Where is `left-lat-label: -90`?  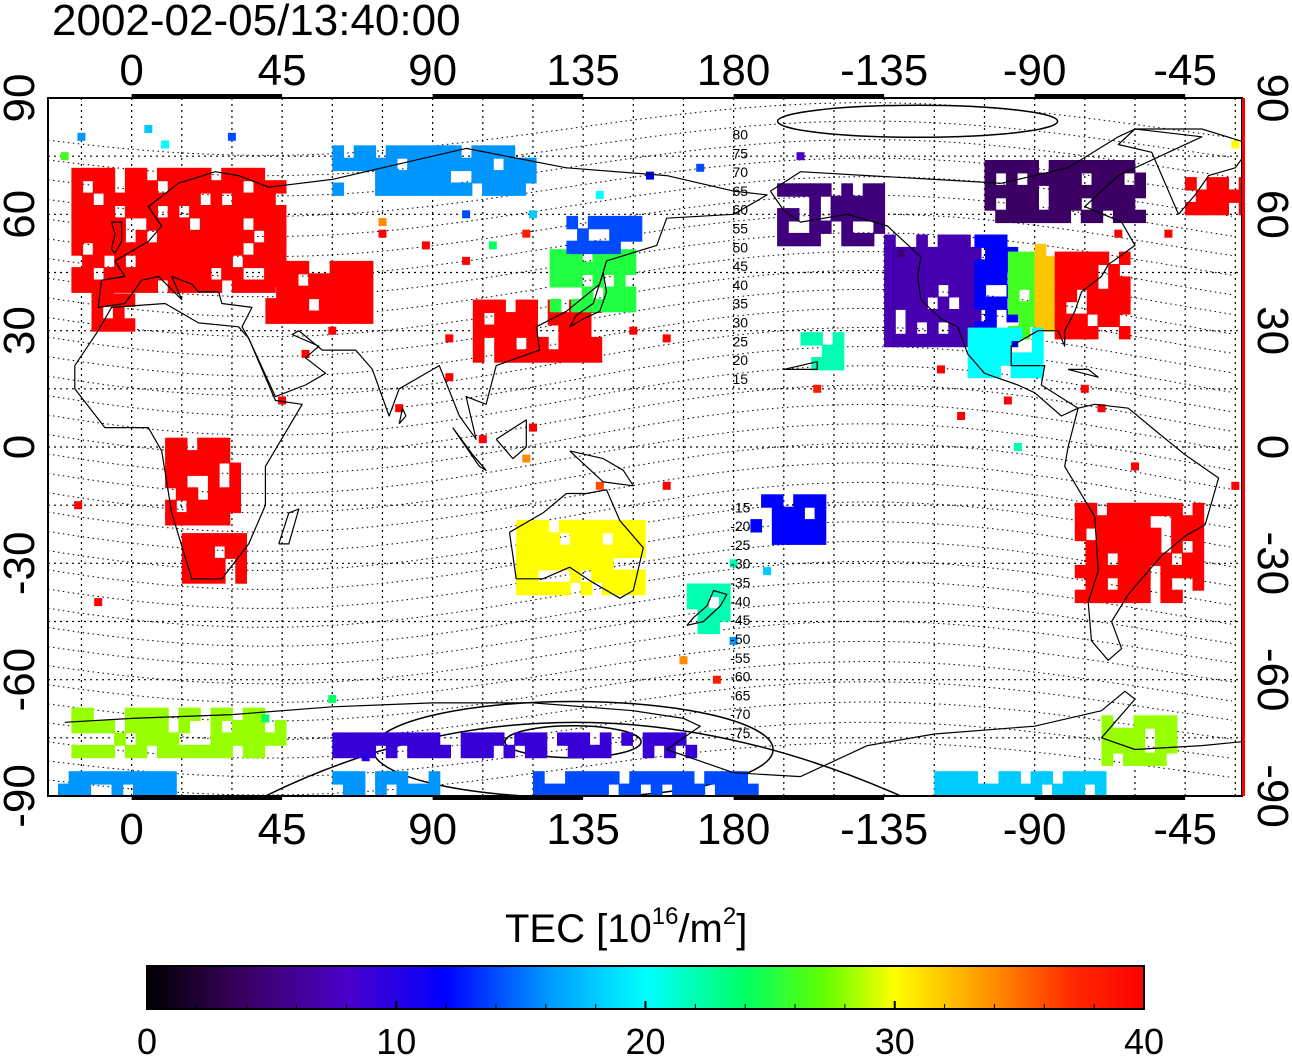 left-lat-label: -90 is located at coordinates (22, 796).